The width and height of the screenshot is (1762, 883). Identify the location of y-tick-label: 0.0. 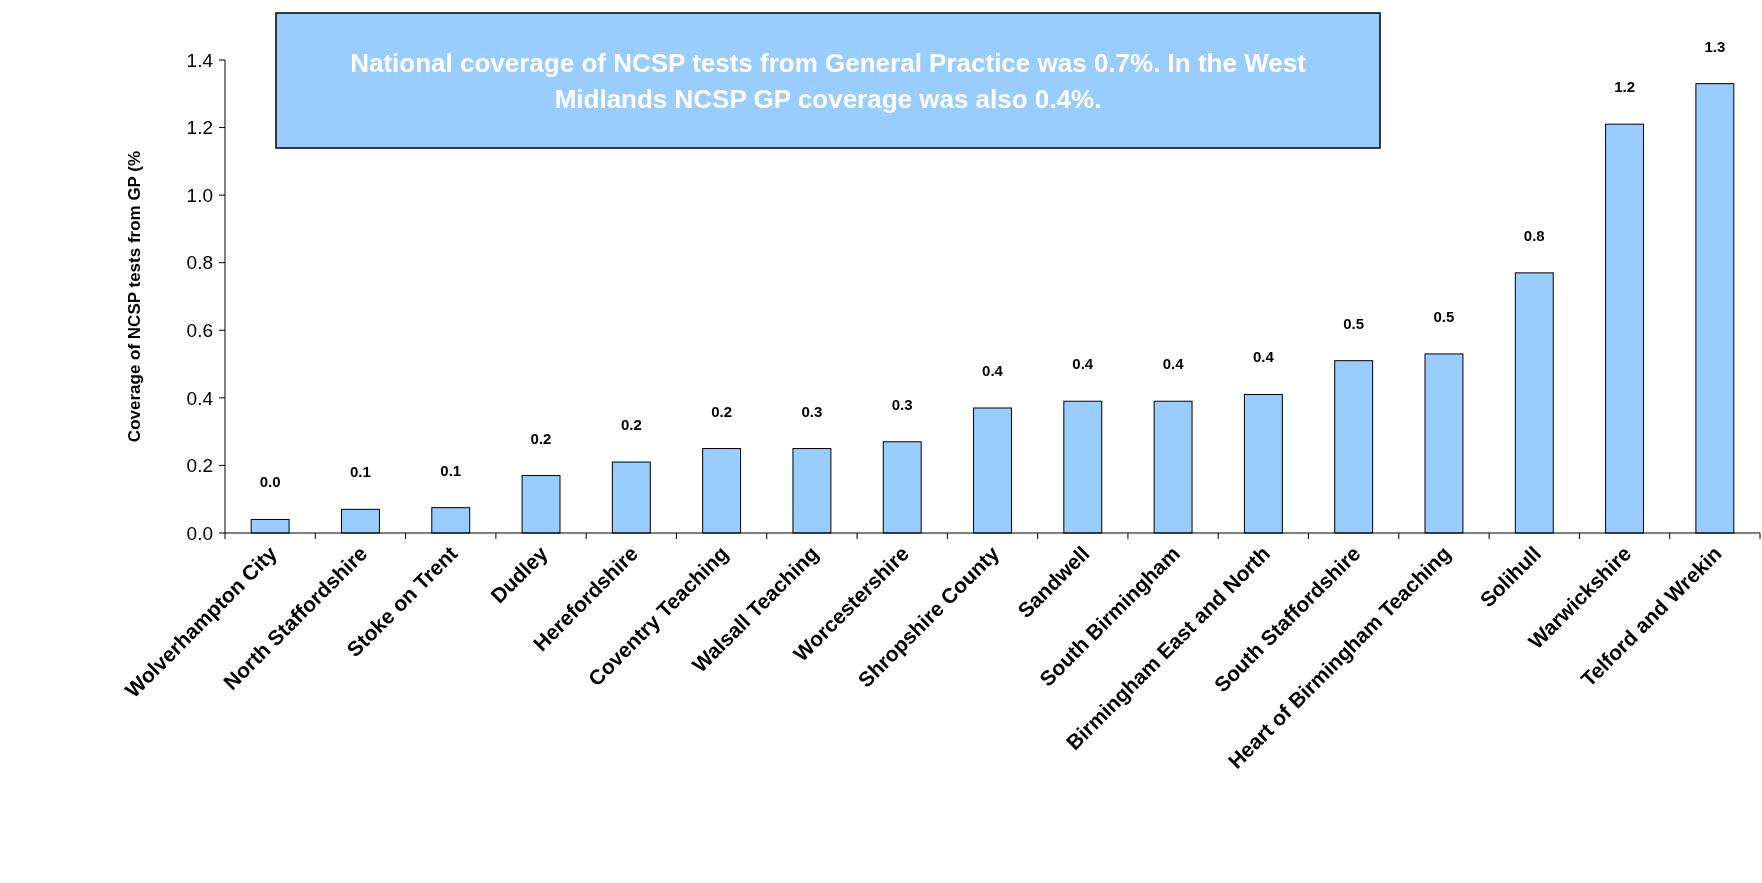
(199, 533).